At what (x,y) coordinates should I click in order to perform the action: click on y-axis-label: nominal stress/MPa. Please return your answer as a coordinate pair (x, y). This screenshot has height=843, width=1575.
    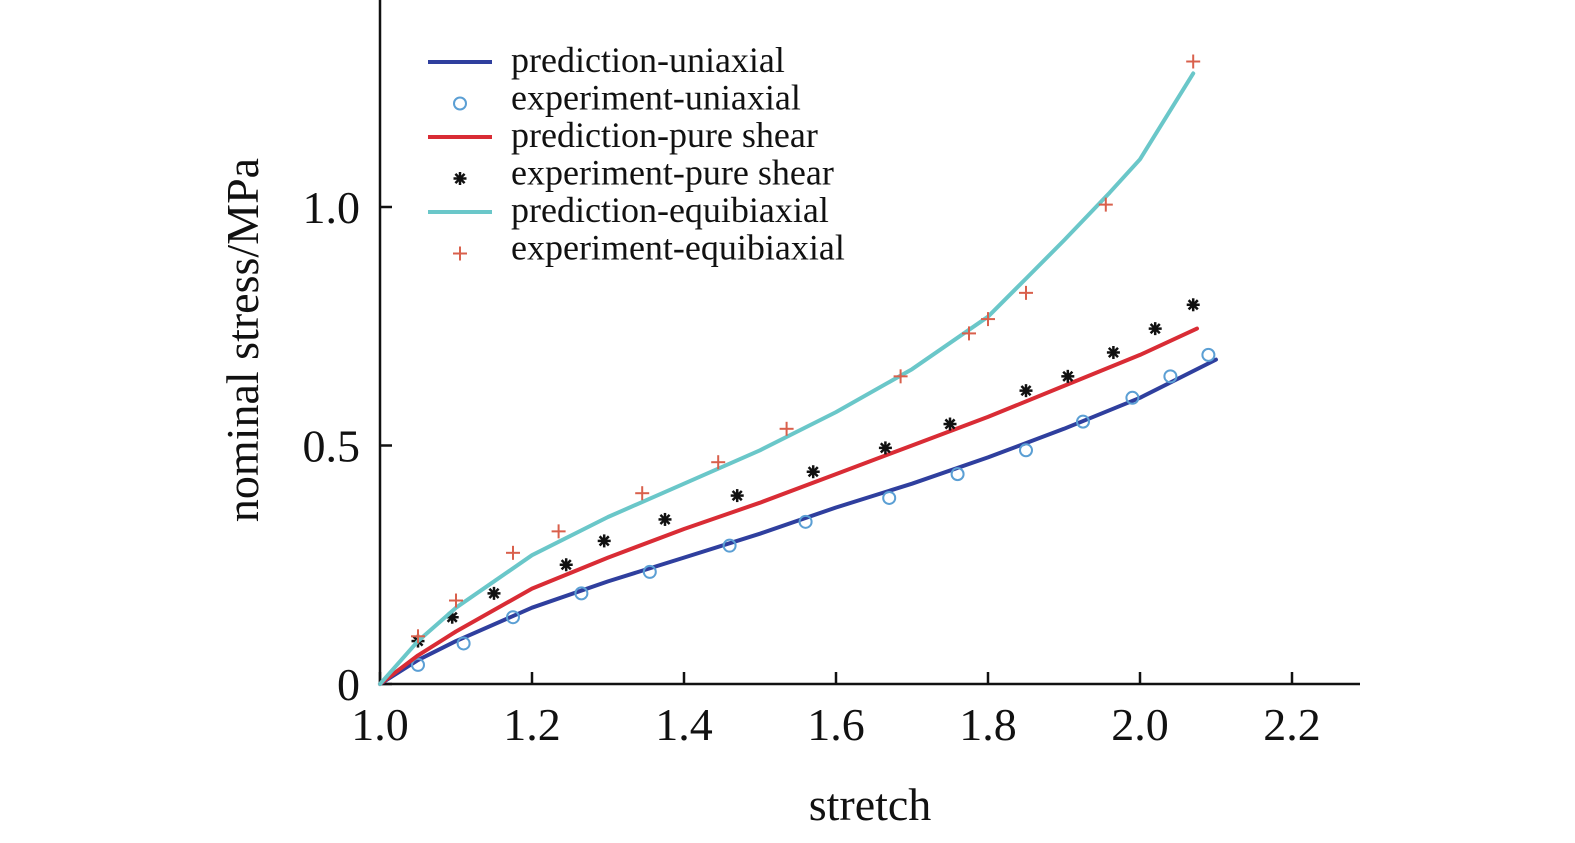
    Looking at the image, I should click on (242, 340).